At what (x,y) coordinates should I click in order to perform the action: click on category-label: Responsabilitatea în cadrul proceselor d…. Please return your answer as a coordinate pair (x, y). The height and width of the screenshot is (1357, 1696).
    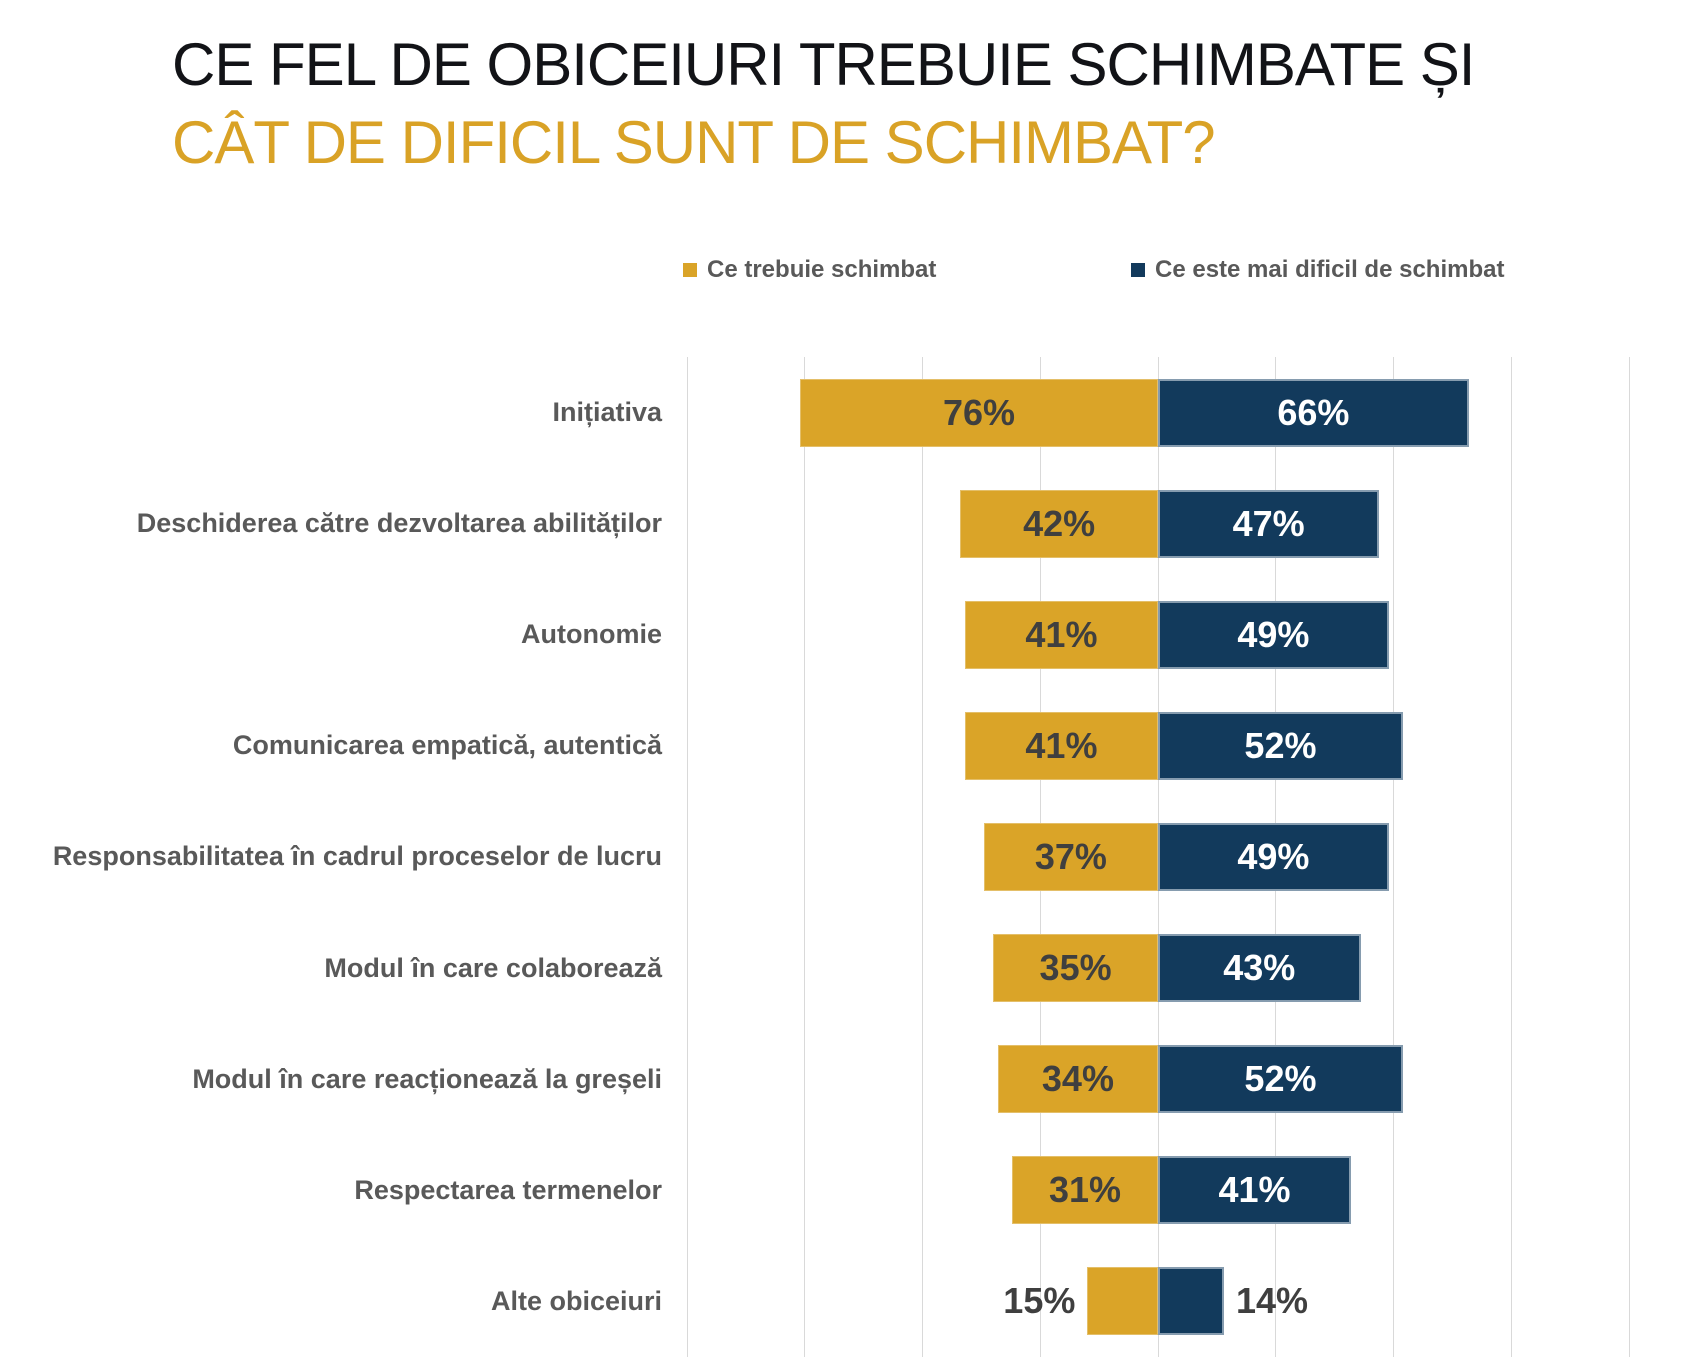
    Looking at the image, I should click on (357, 856).